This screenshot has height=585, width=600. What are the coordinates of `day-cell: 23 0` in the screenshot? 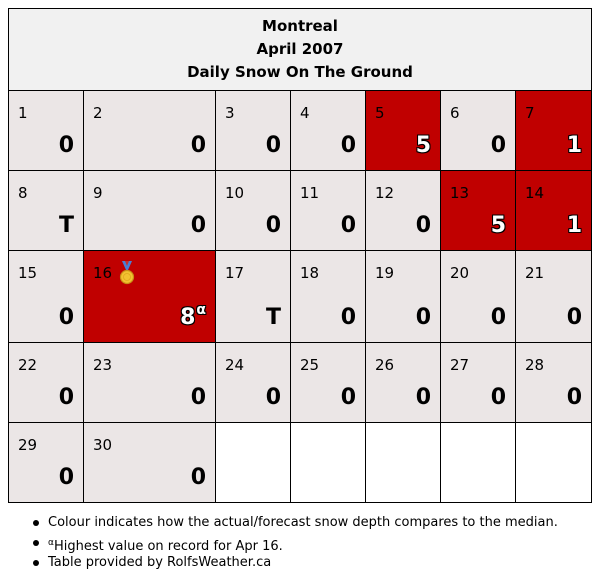 It's located at (149, 382).